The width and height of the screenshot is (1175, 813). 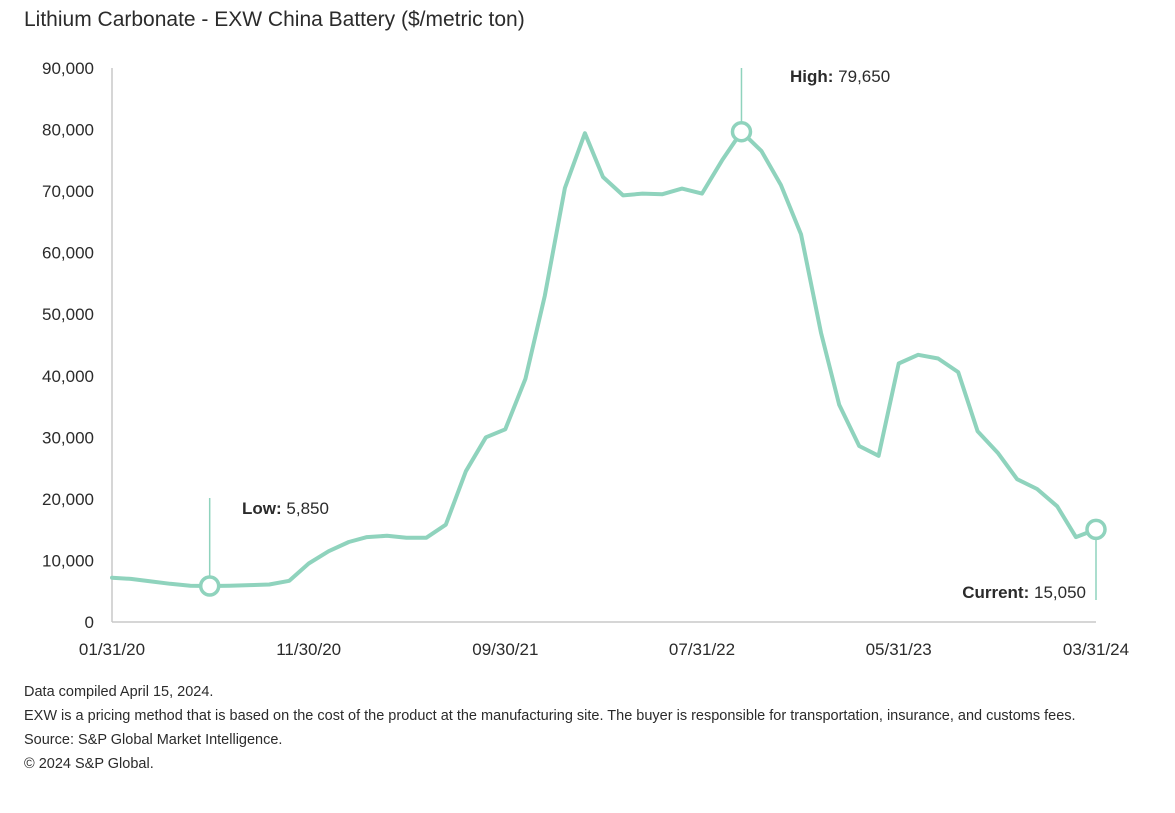 I want to click on low-point-marker, so click(x=209, y=586).